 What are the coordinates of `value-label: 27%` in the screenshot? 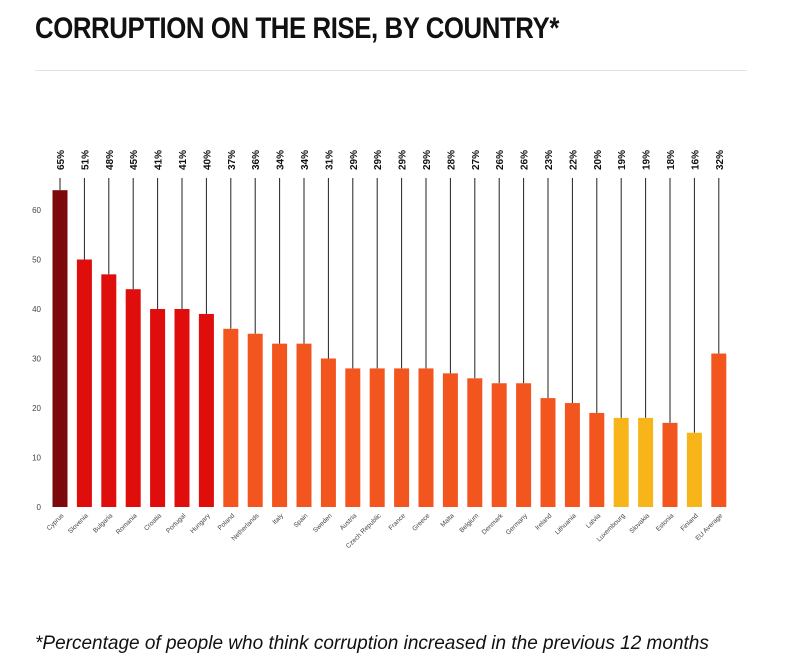 It's located at (476, 160).